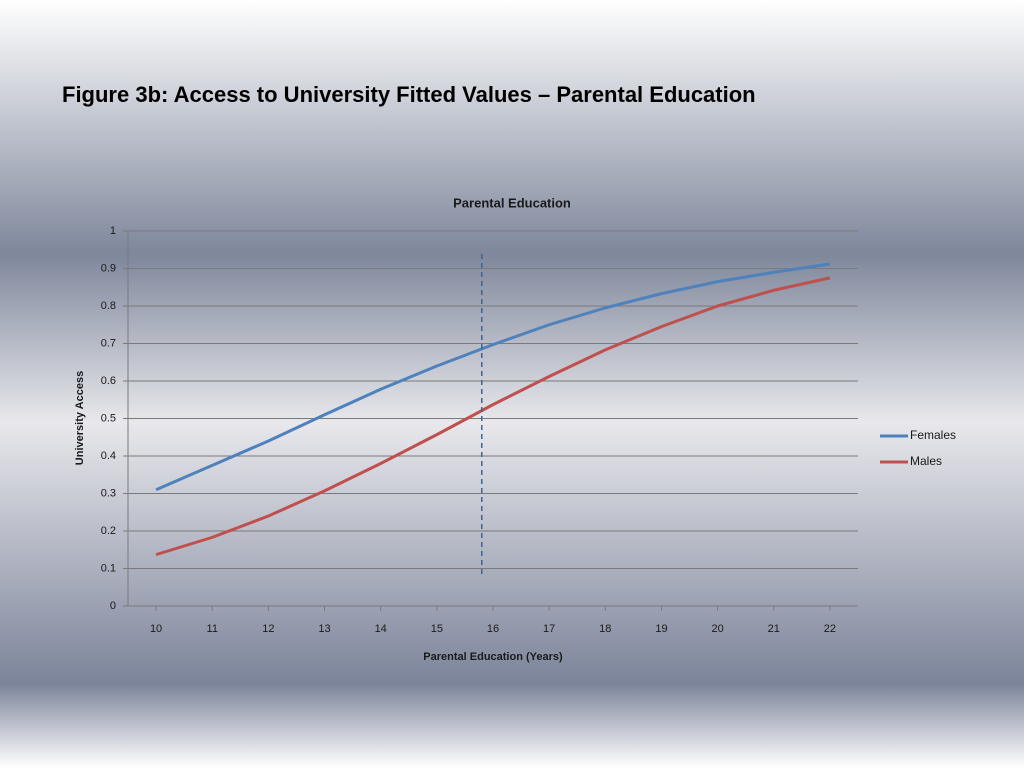 Image resolution: width=1024 pixels, height=768 pixels. Describe the element at coordinates (717, 629) in the screenshot. I see `x-tick-label: 20` at that location.